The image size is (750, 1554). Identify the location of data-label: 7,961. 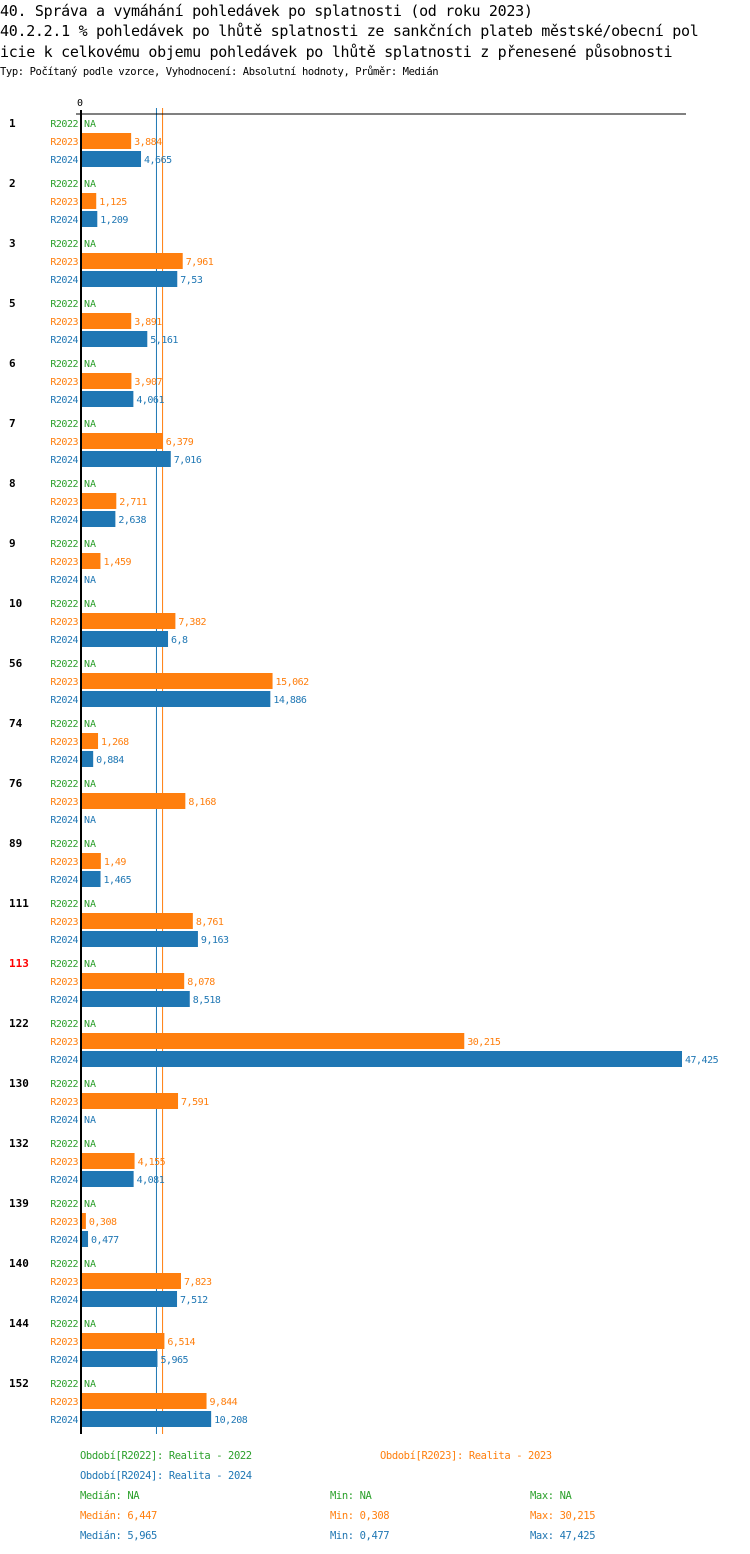
(200, 262).